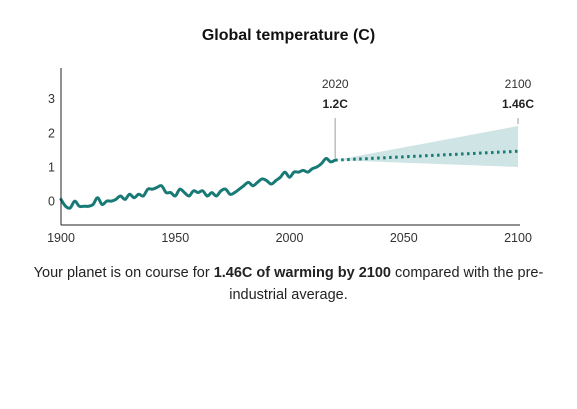 This screenshot has width=577, height=409. I want to click on annotation-value-2100: 1.46C, so click(518, 104).